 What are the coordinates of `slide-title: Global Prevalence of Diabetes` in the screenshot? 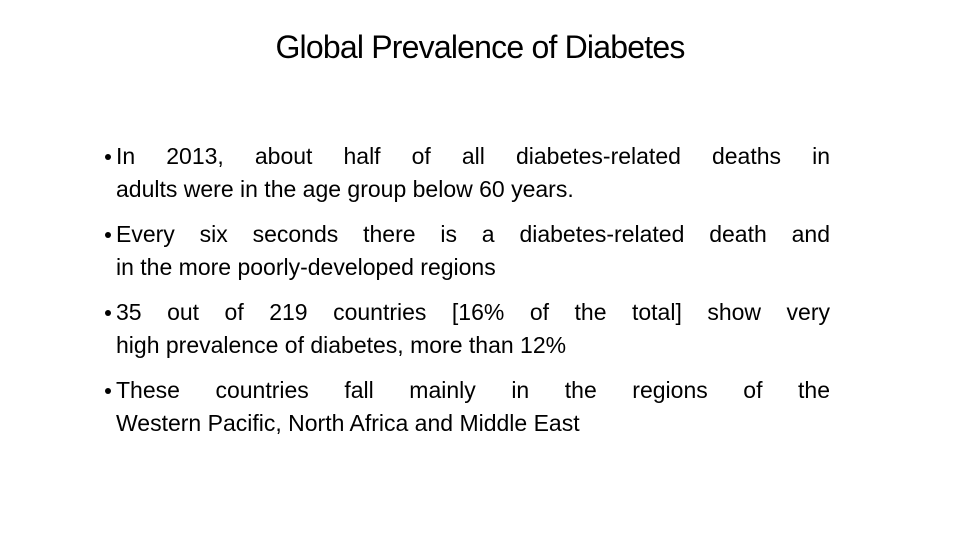 It's located at (480, 47).